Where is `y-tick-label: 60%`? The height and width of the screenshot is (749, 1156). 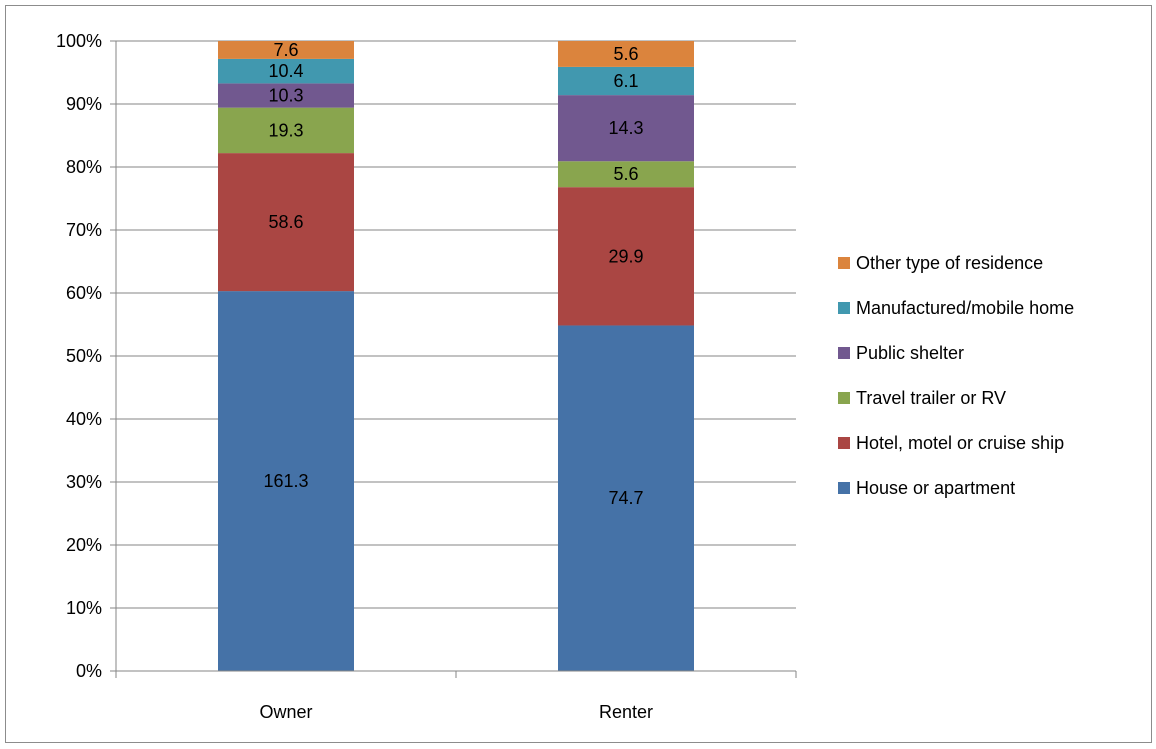
y-tick-label: 60% is located at coordinates (84, 293).